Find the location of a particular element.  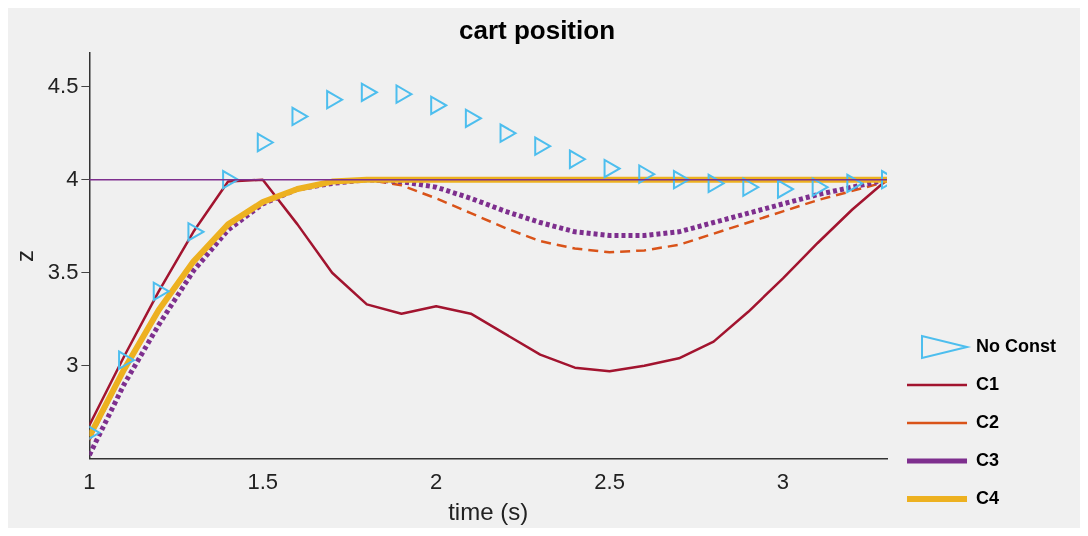

y-tick-label: 4.5 is located at coordinates (63, 85).